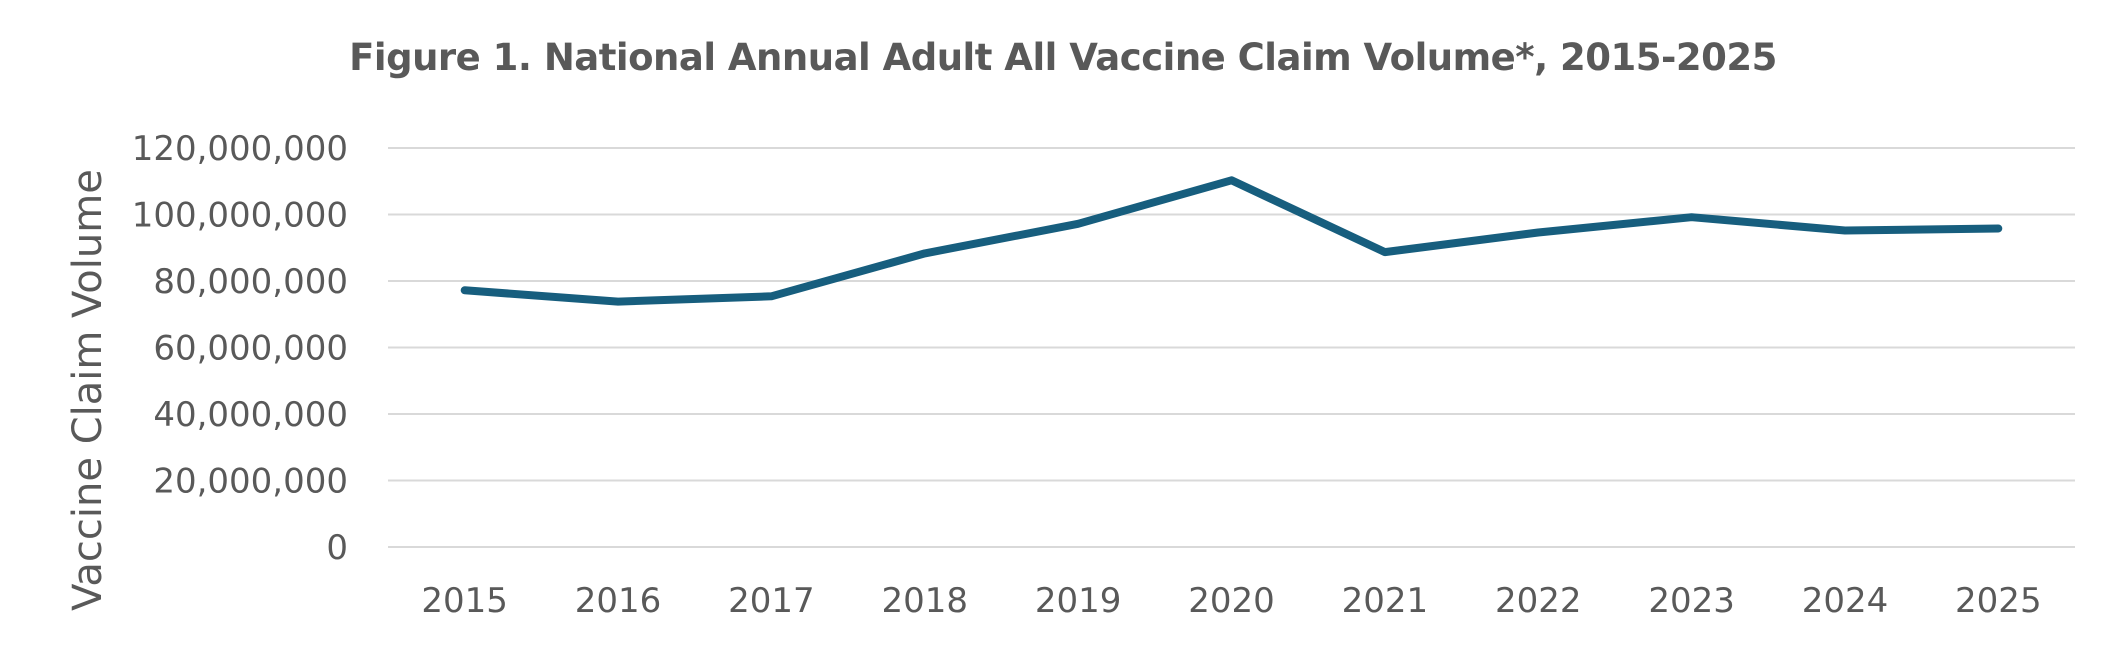 The image size is (2126, 653). Describe the element at coordinates (1691, 601) in the screenshot. I see `x-tick-label: 2023` at that location.